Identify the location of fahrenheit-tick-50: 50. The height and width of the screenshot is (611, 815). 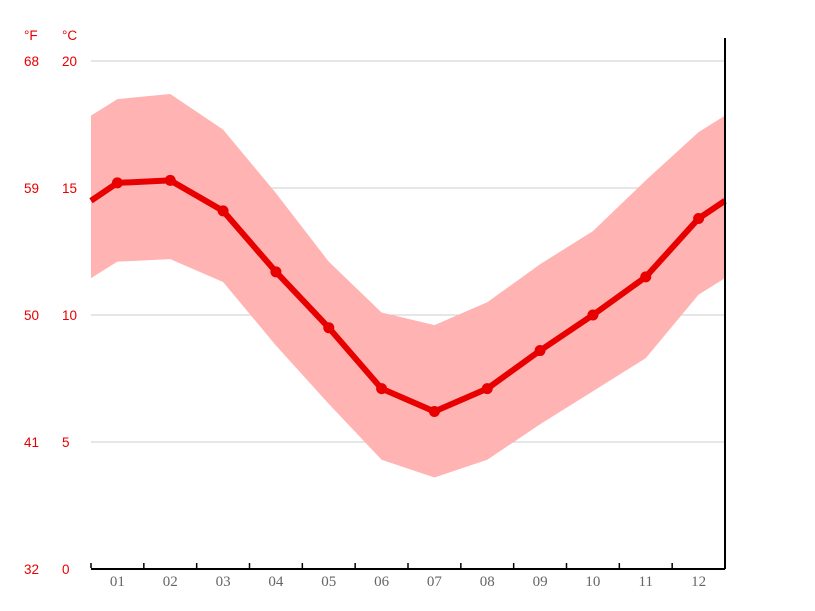
(31, 315).